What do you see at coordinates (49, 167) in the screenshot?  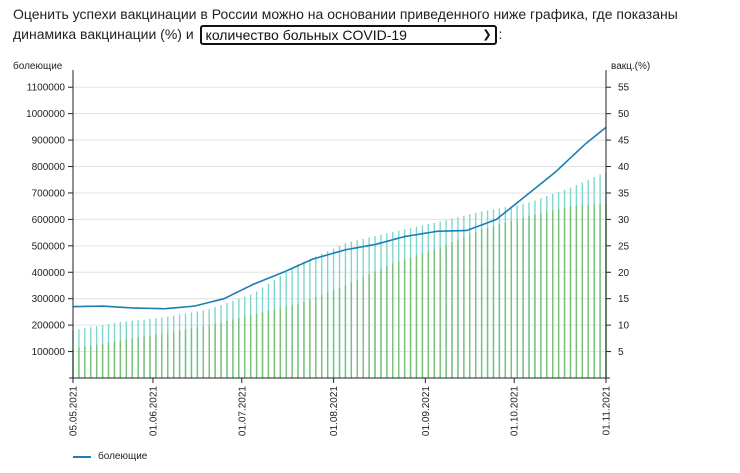 I see `left-tick-label-7: 800000` at bounding box center [49, 167].